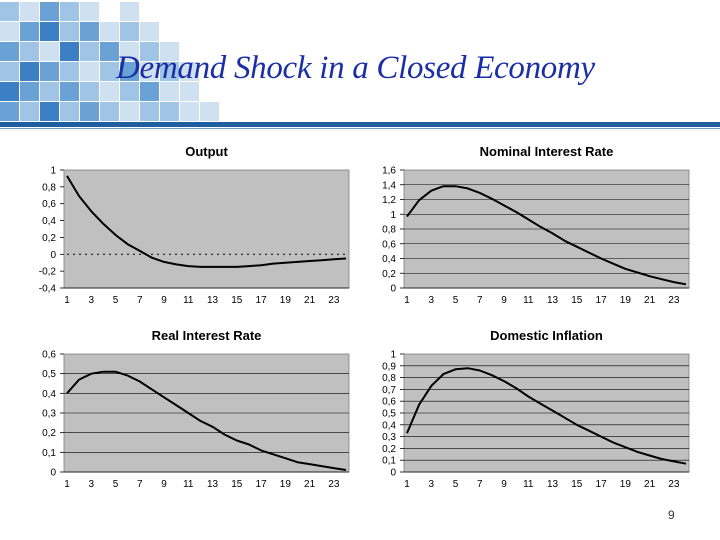  What do you see at coordinates (389, 185) in the screenshot?
I see `y-tick-label: 1,4` at bounding box center [389, 185].